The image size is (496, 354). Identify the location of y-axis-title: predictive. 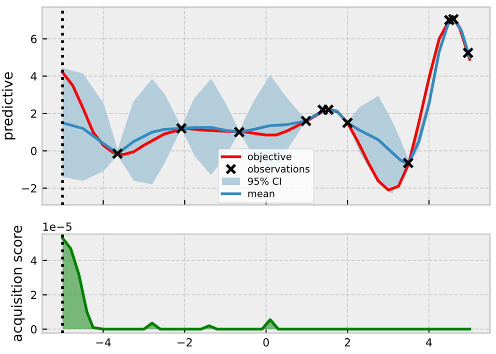
(9, 106).